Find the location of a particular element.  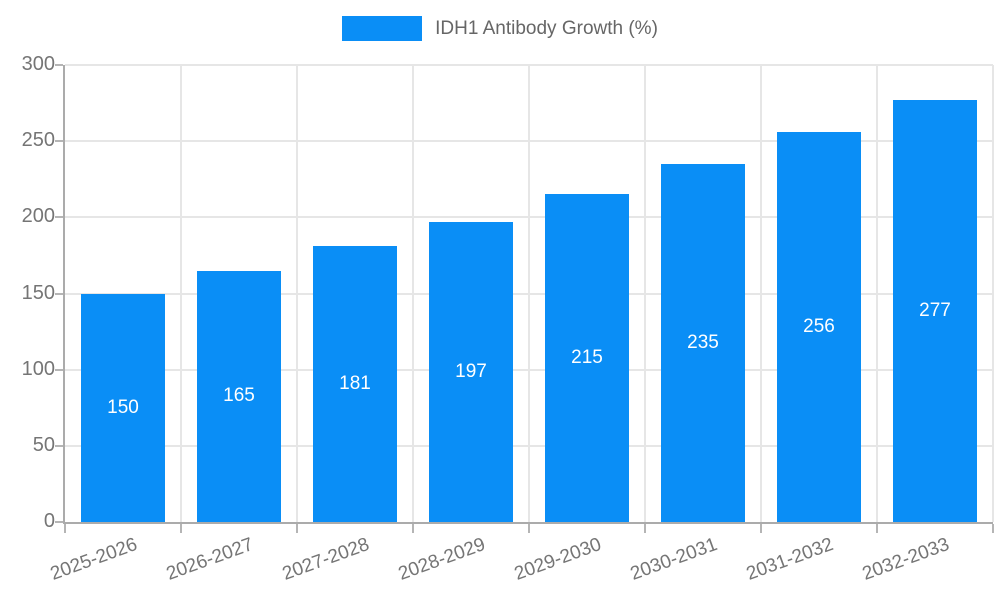

bar-value-label: 277 is located at coordinates (935, 311).